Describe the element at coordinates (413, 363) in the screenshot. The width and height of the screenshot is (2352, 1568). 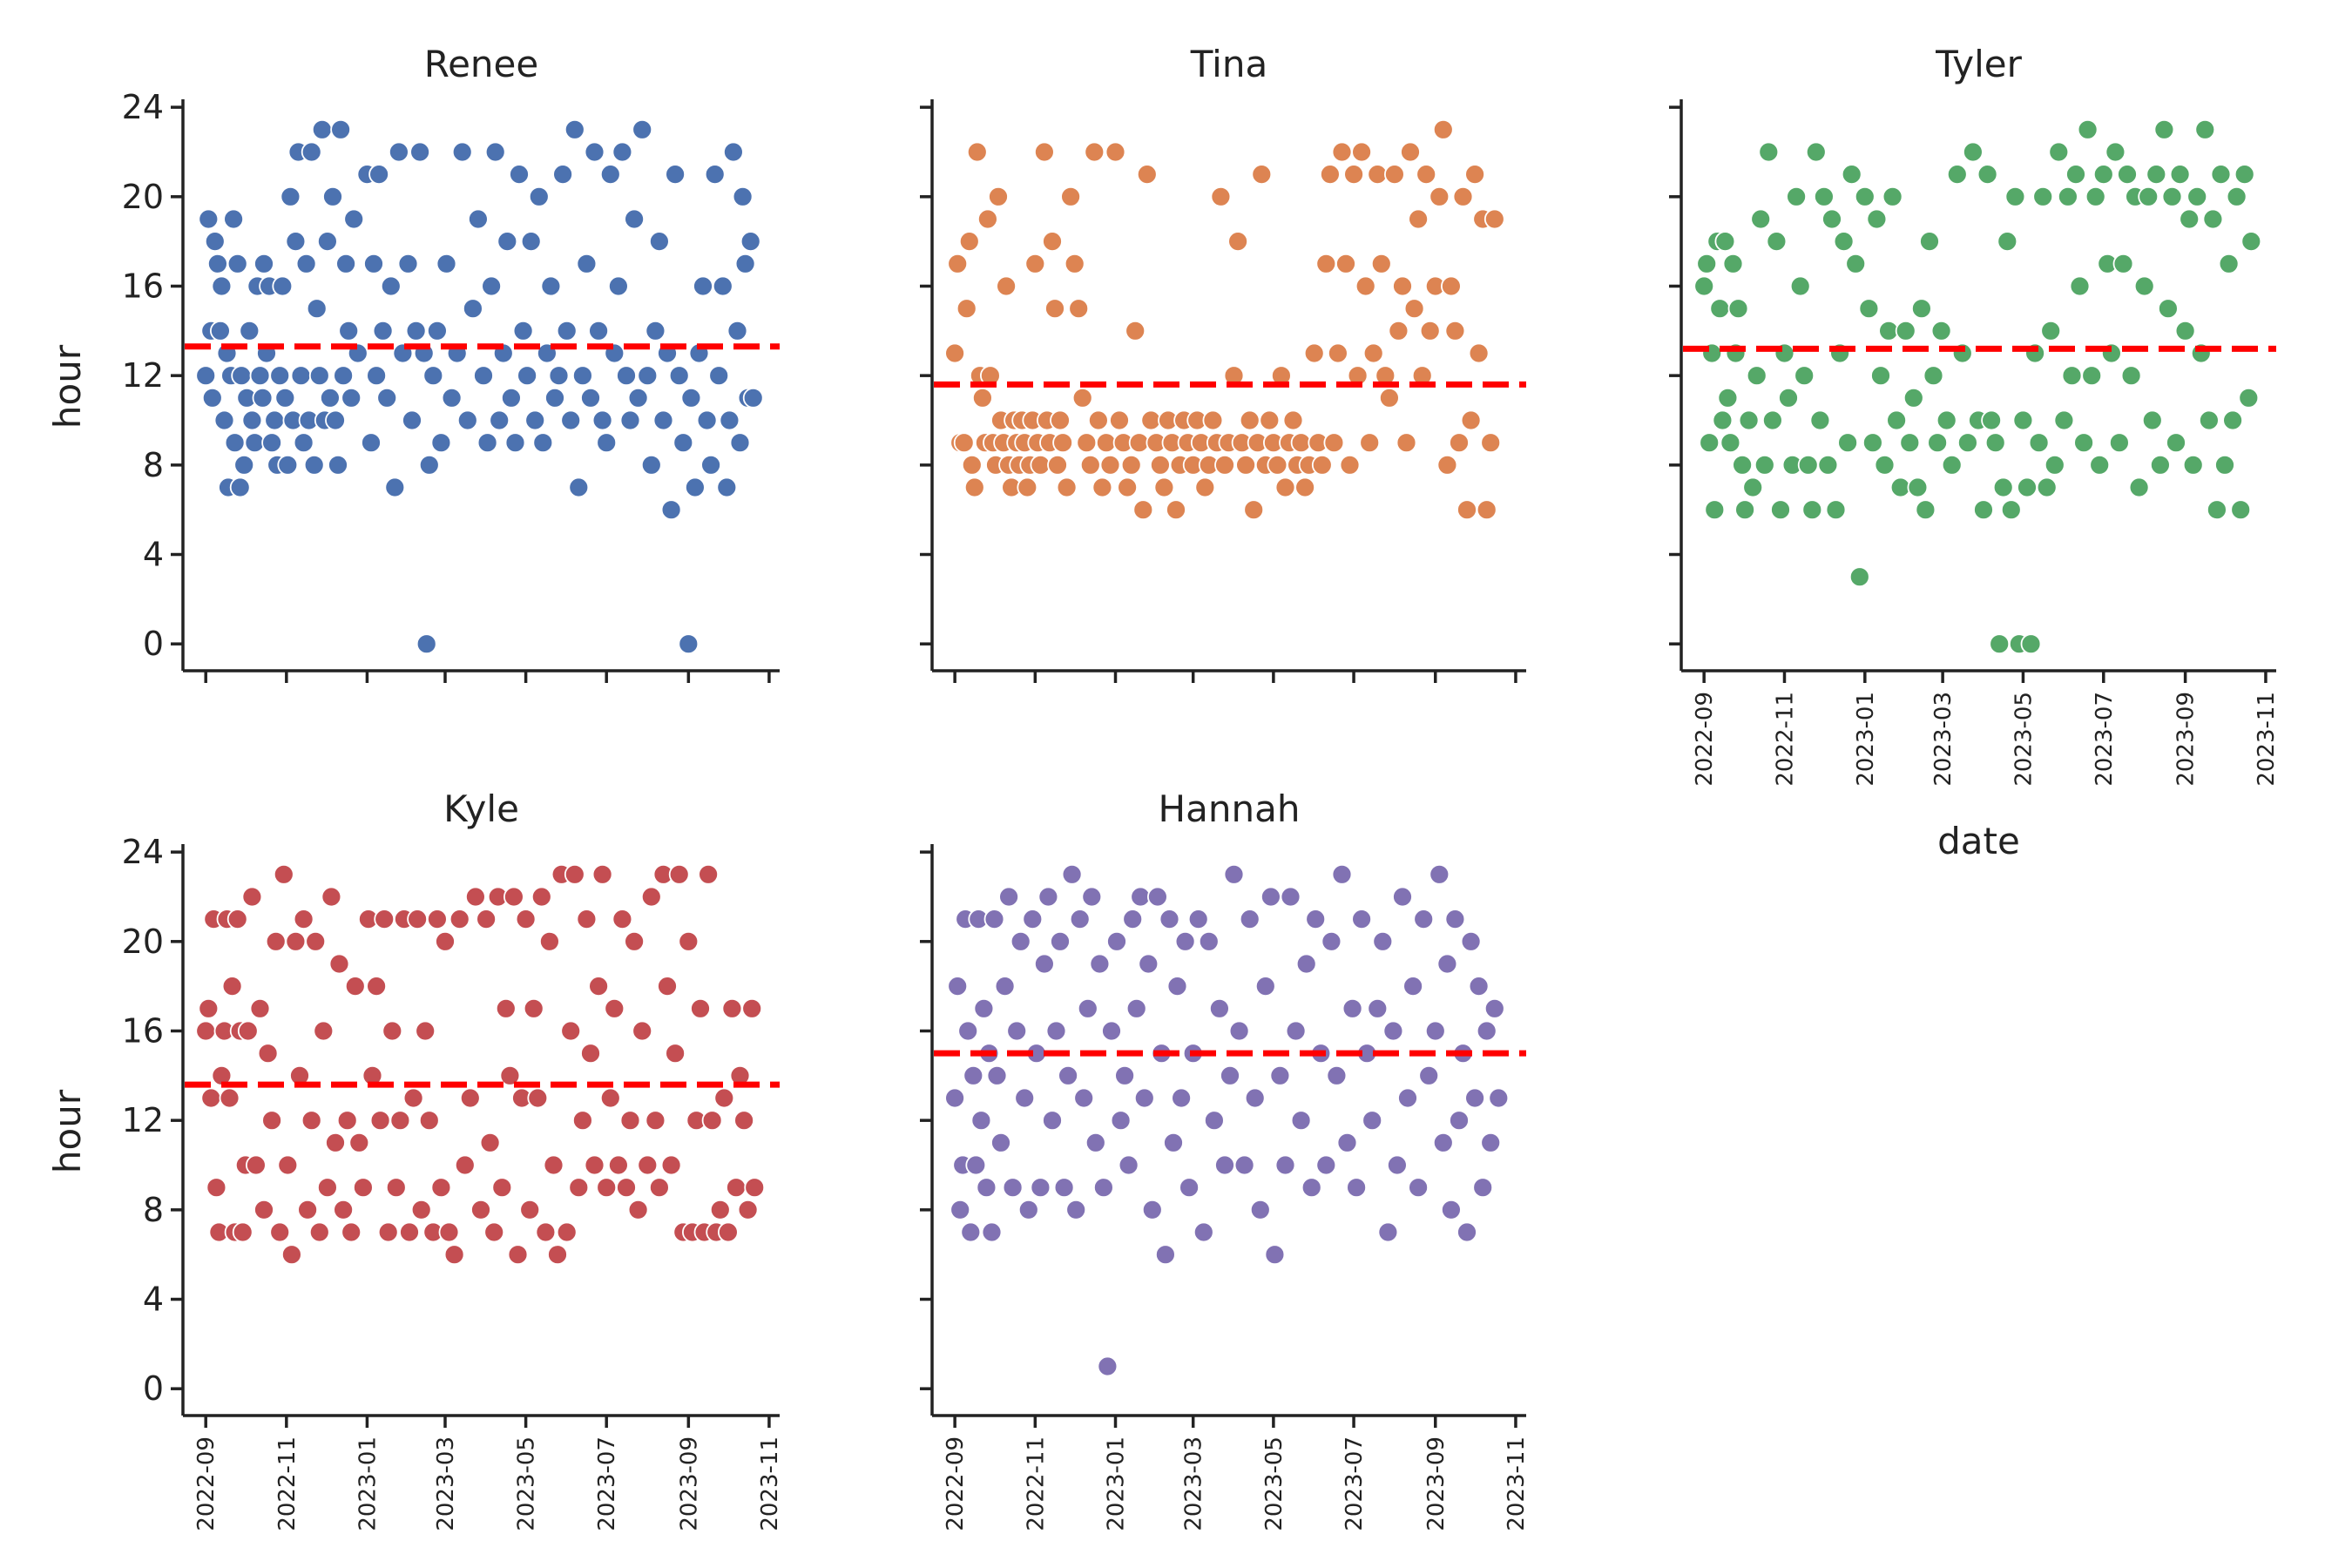
I see `panel-renee: Renee 0 4 8 12 16 20 24 hour` at that location.